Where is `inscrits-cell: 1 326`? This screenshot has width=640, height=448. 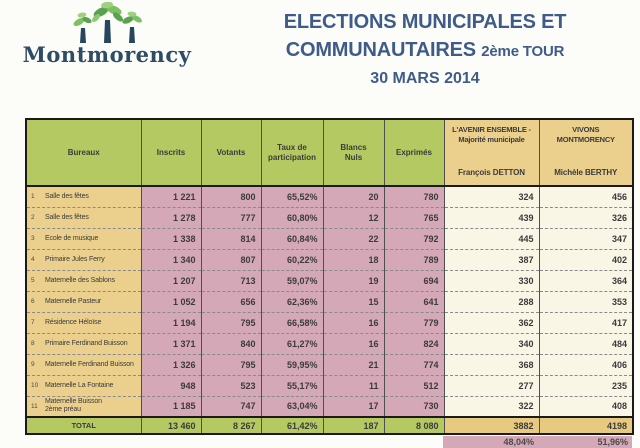
inscrits-cell: 1 326 is located at coordinates (170, 364).